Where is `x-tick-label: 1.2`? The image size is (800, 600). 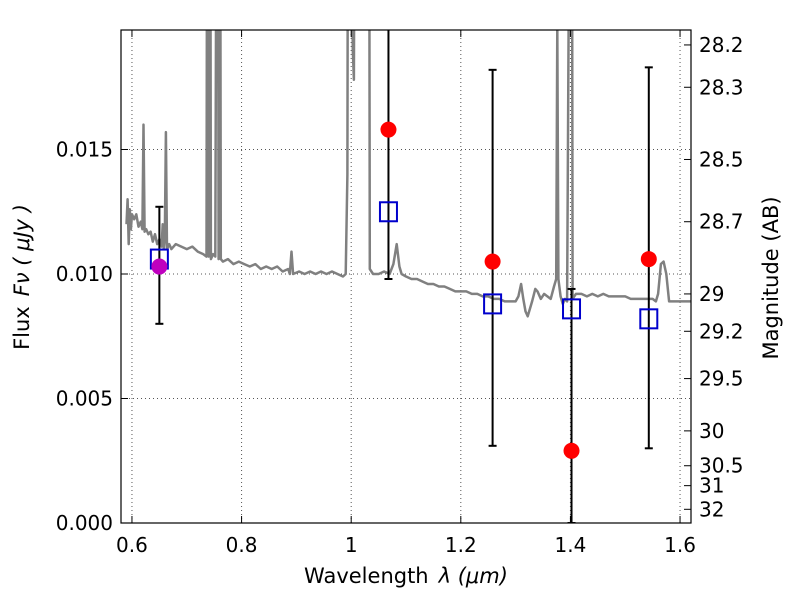 x-tick-label: 1.2 is located at coordinates (461, 545).